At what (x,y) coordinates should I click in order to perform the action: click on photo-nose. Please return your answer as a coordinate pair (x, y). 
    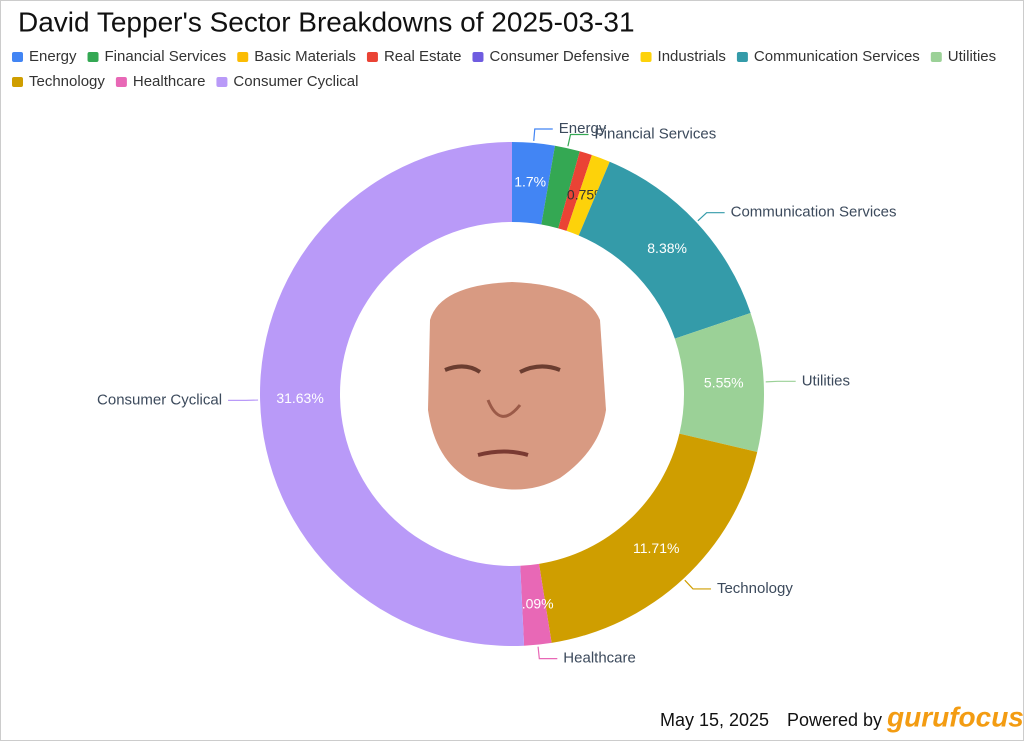
    Looking at the image, I should click on (504, 408).